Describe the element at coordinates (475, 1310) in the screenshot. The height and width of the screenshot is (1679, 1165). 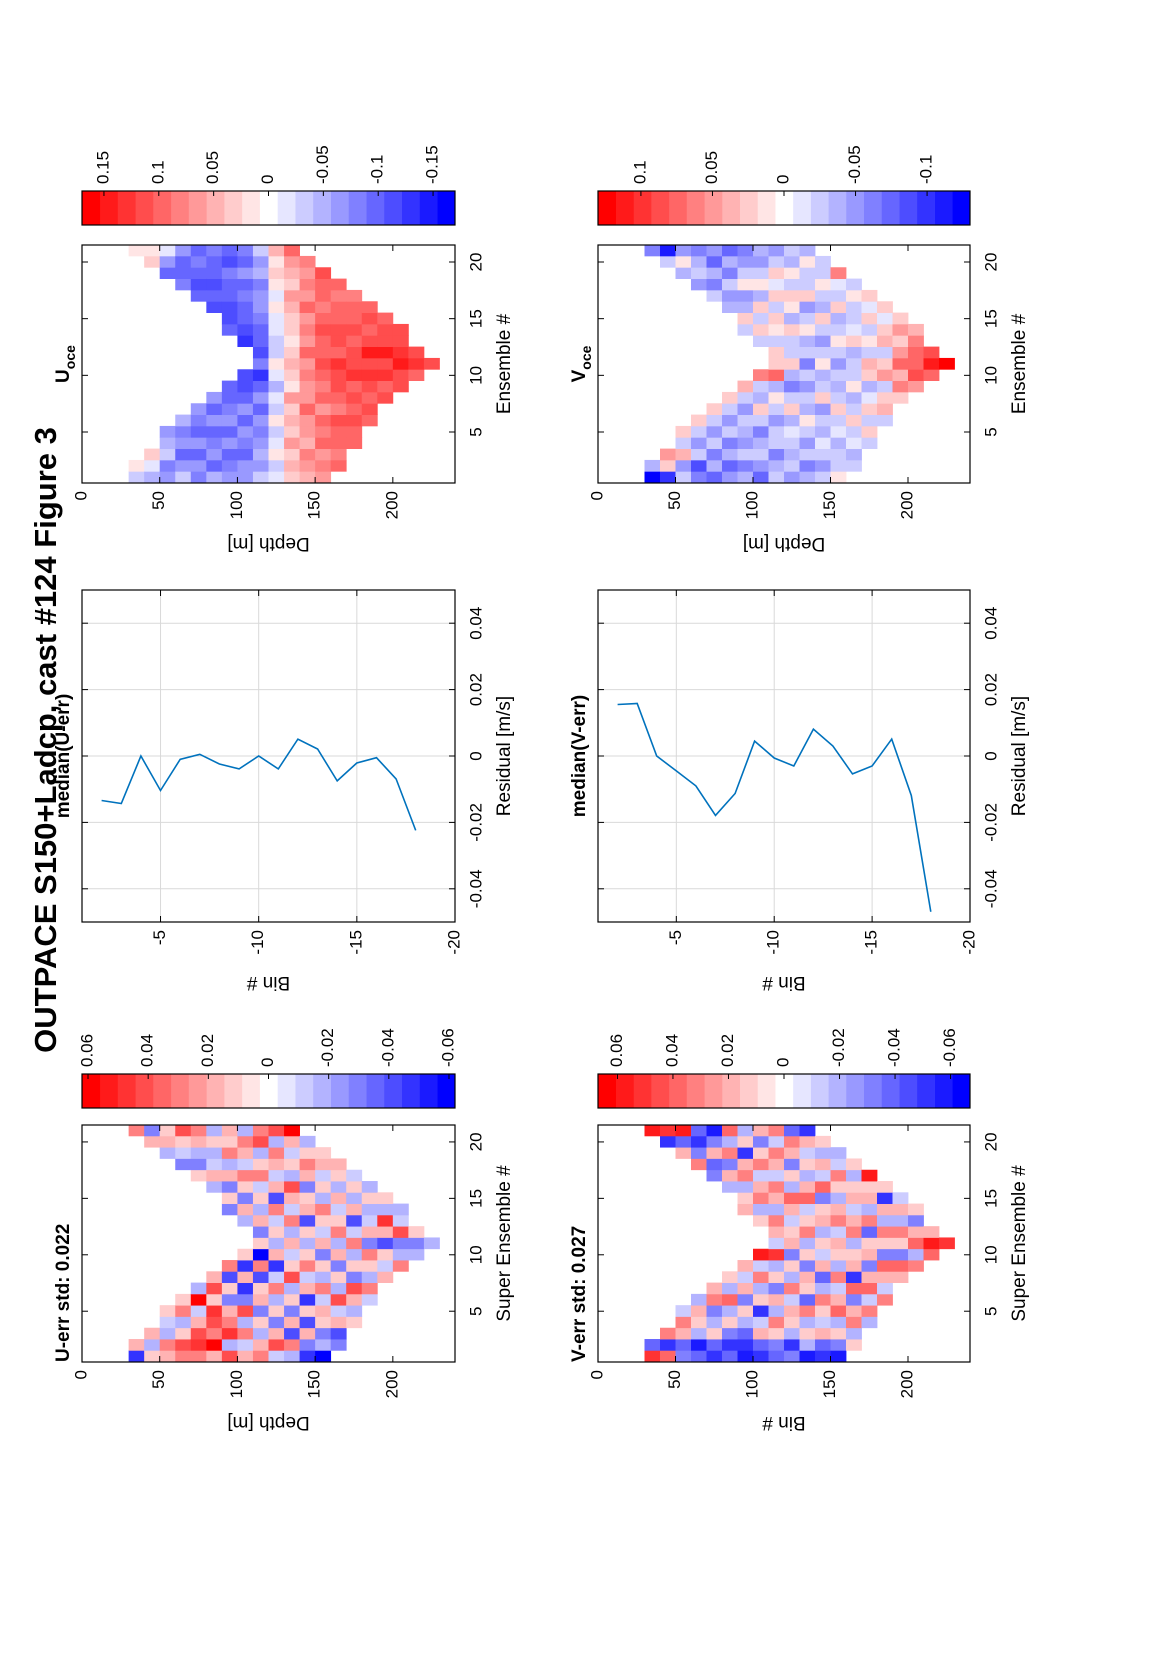
I see `x-tick-label: 5` at that location.